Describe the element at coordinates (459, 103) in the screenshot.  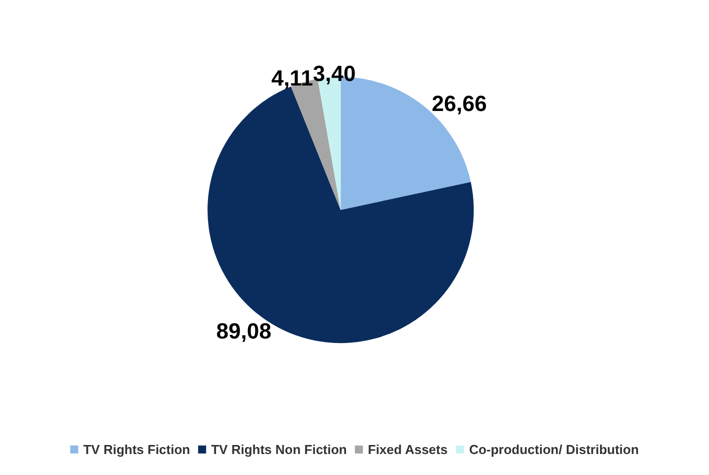
I see `data-label: 26,66` at that location.